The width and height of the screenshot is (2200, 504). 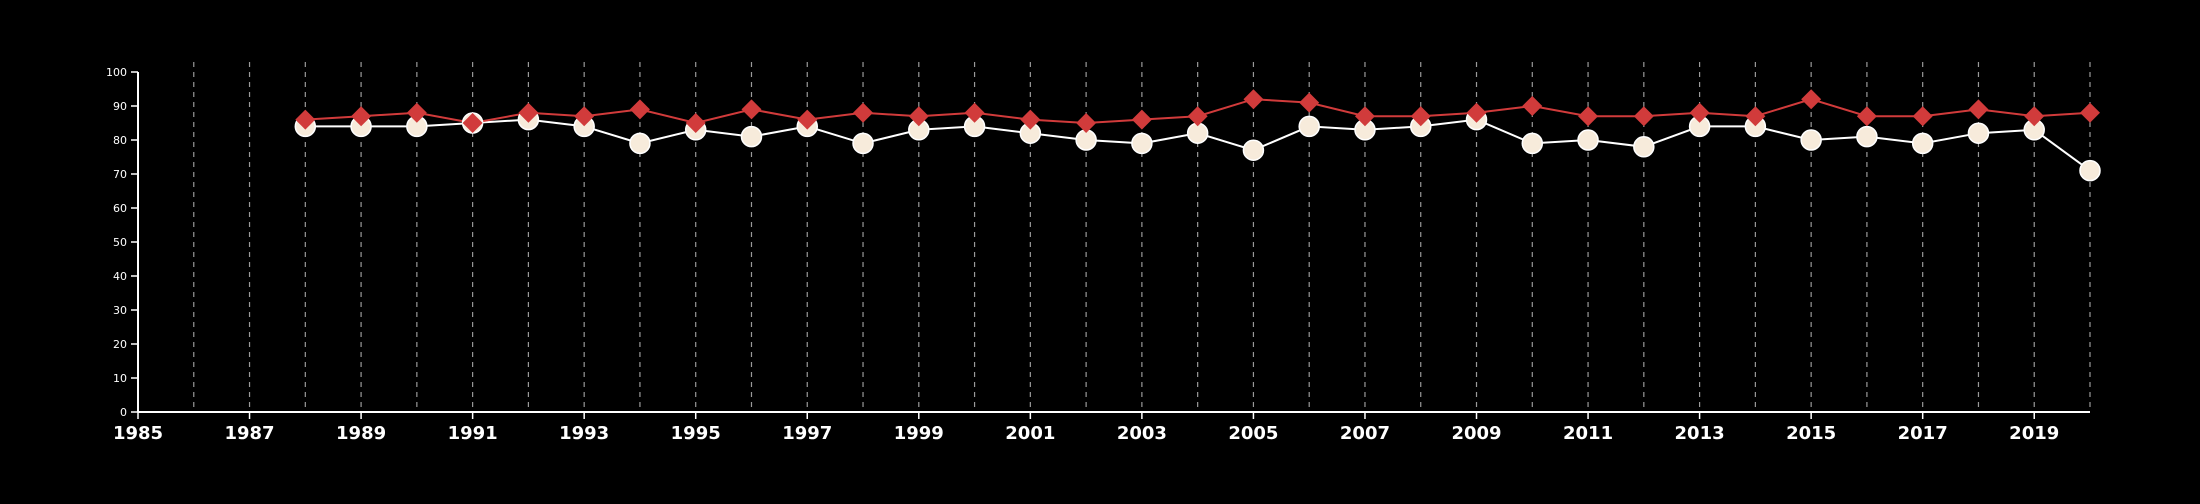 I want to click on x-tick-label-1999: 1999, so click(x=919, y=433).